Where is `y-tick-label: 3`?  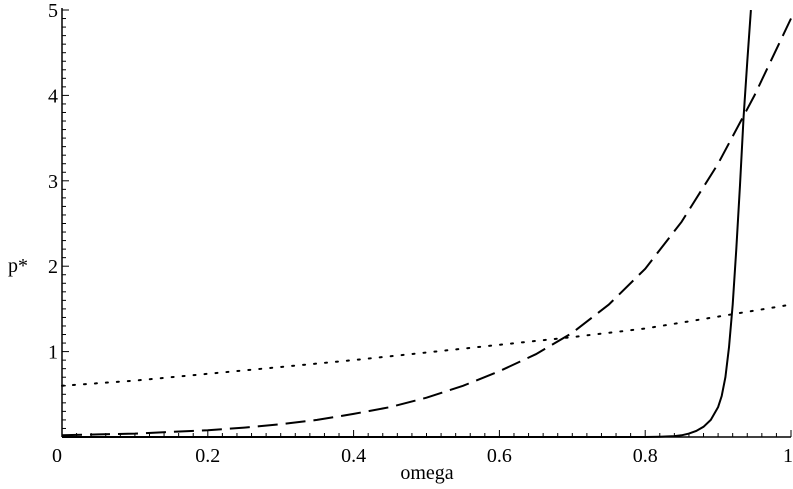
y-tick-label: 3 is located at coordinates (53, 182).